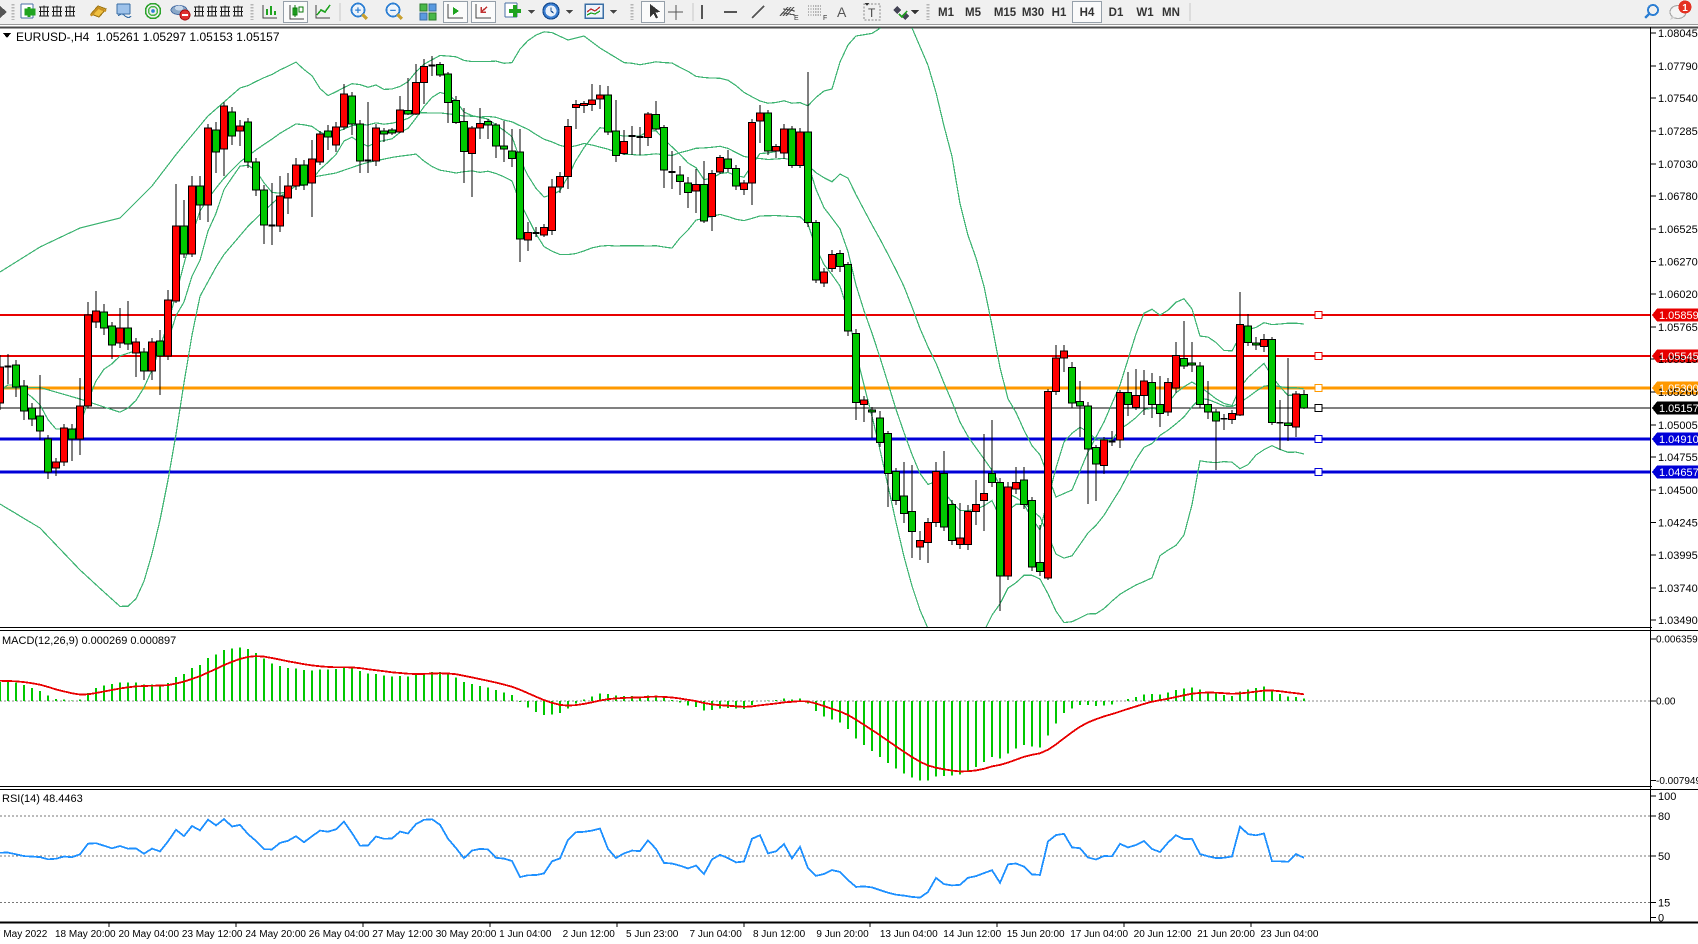 The height and width of the screenshot is (944, 1698). What do you see at coordinates (1678, 556) in the screenshot?
I see `svg-text: 1.03995` at bounding box center [1678, 556].